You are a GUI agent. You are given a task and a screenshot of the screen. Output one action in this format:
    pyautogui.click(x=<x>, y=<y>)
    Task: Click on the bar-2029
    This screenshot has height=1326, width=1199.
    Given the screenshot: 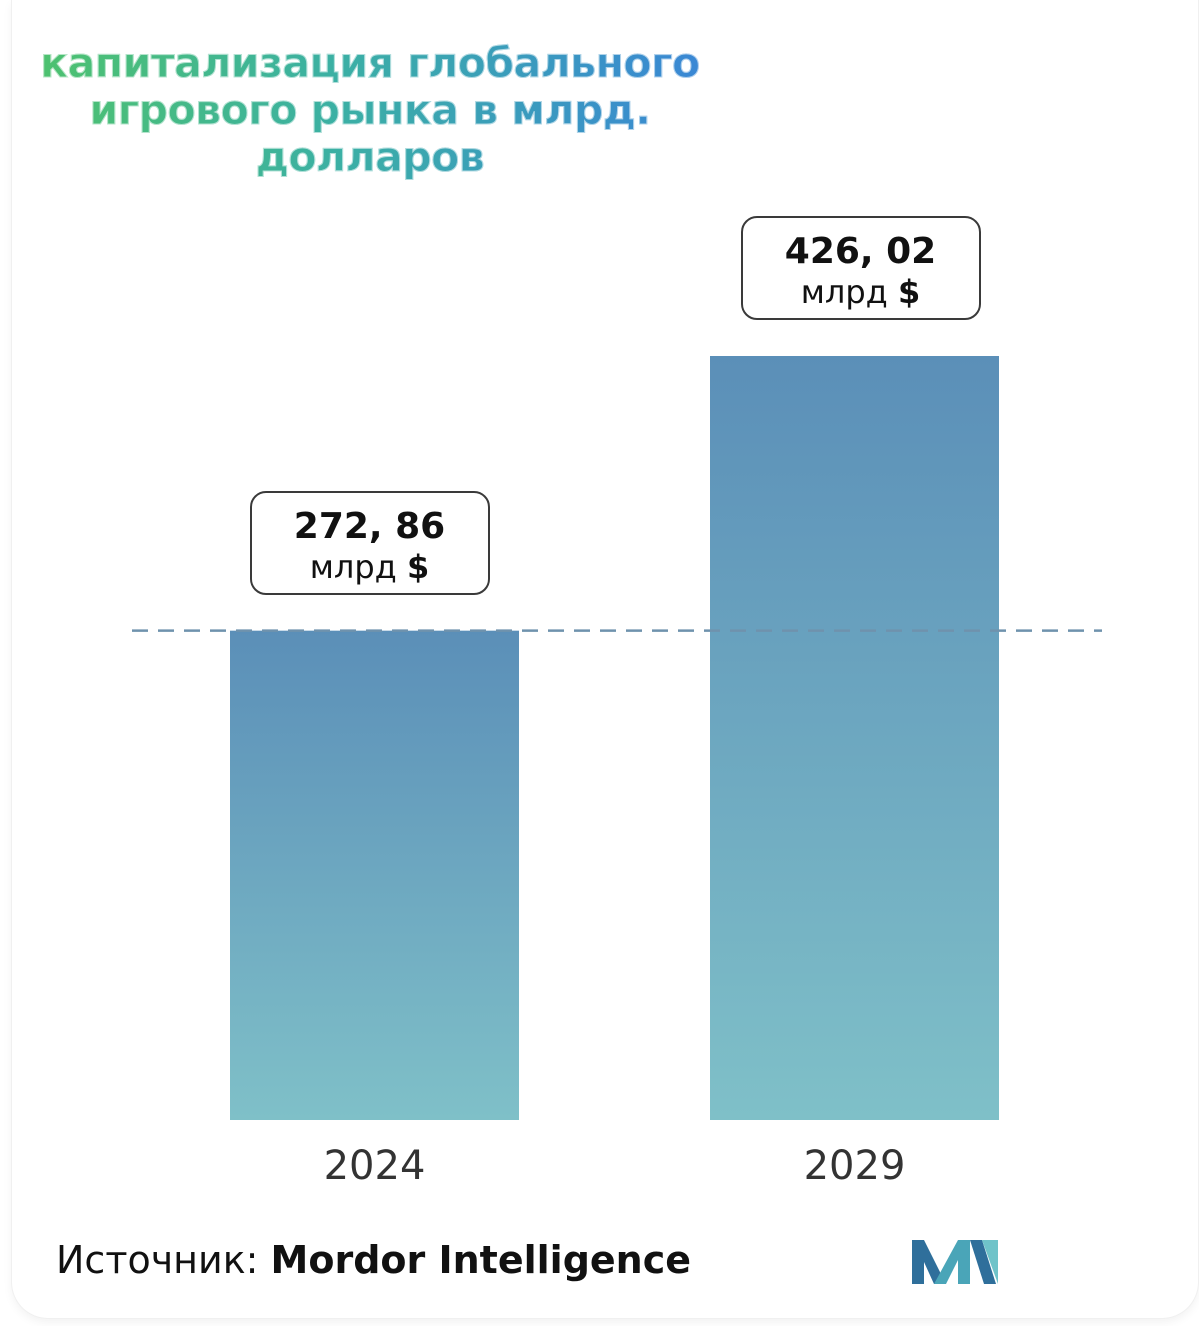 What is the action you would take?
    pyautogui.click(x=854, y=738)
    